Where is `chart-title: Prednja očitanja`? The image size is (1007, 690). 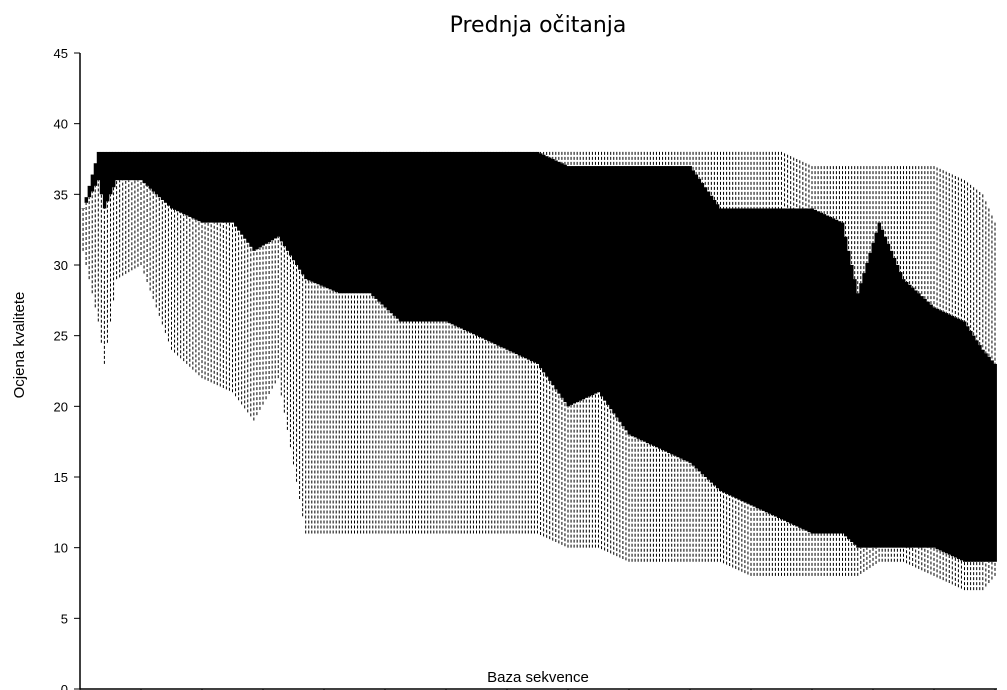 chart-title: Prednja očitanja is located at coordinates (538, 25).